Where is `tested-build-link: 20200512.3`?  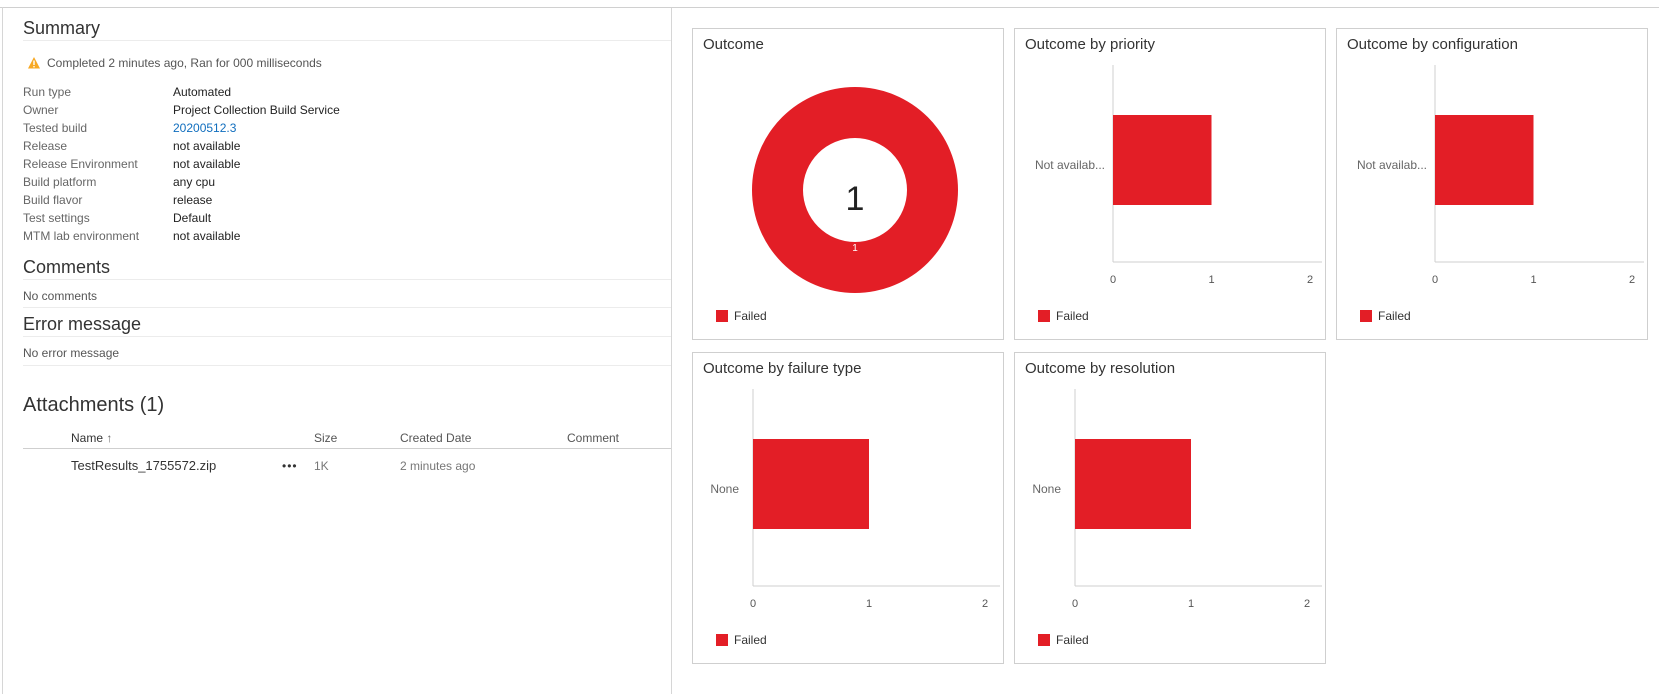 tested-build-link: 20200512.3 is located at coordinates (205, 128).